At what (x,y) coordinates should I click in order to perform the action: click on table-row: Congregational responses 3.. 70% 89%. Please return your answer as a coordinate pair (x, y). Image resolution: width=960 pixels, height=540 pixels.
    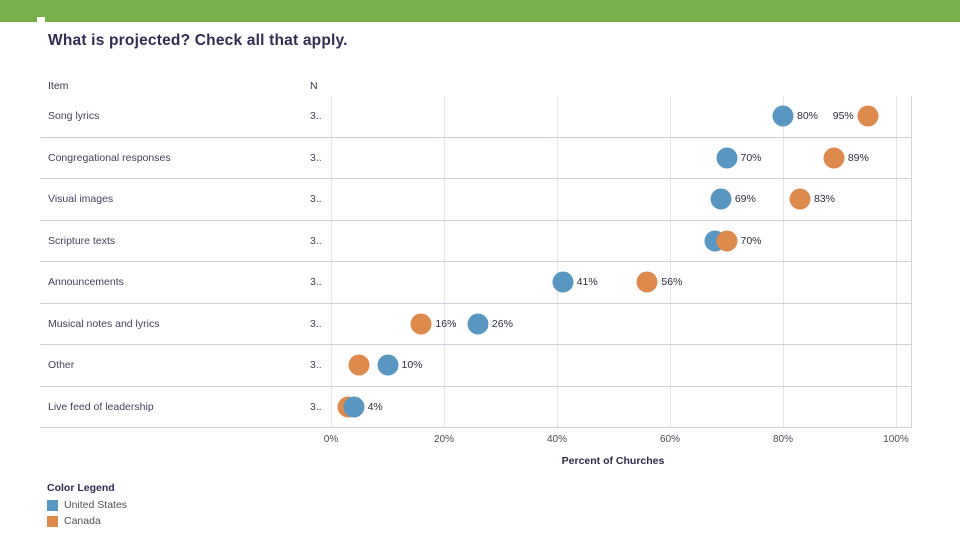
    Looking at the image, I should click on (475, 158).